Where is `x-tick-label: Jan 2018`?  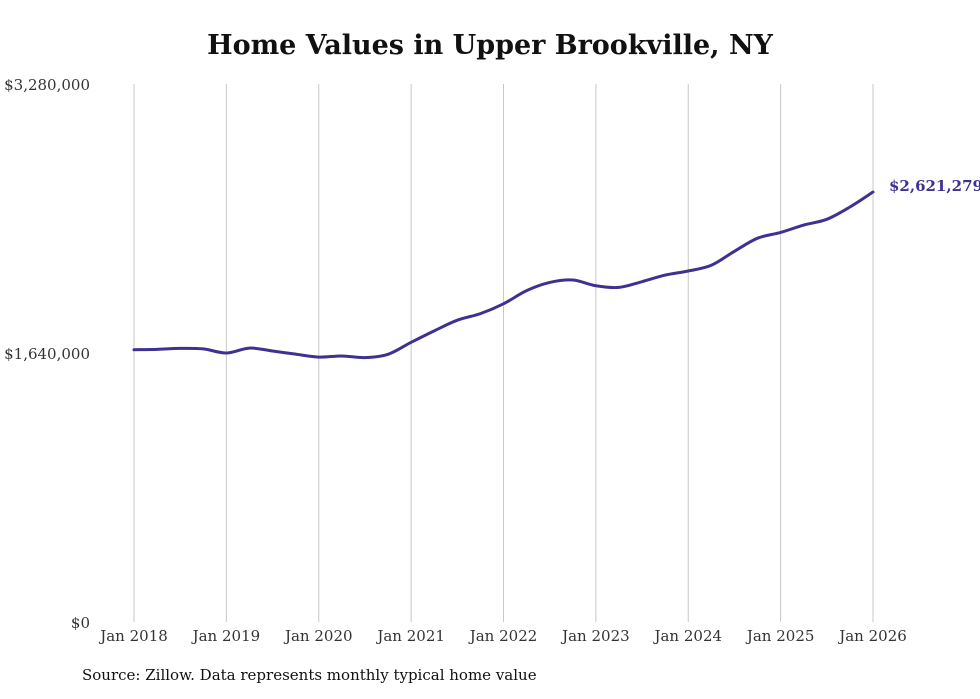 x-tick-label: Jan 2018 is located at coordinates (133, 636).